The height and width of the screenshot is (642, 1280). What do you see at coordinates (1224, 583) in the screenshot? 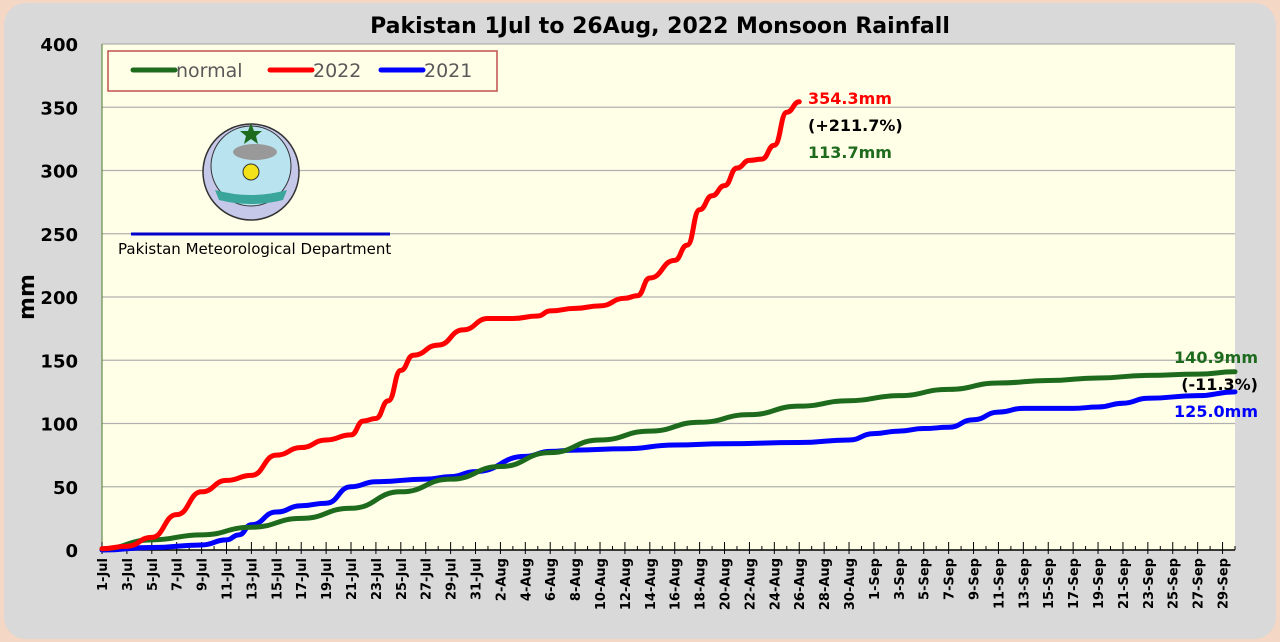
I see `x-tick-label: 29-Sep` at bounding box center [1224, 583].